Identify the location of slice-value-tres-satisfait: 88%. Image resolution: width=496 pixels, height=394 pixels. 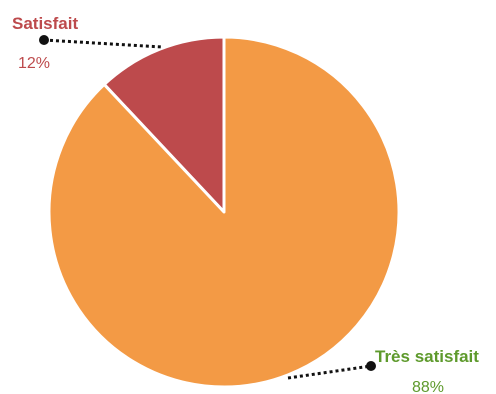
(428, 386).